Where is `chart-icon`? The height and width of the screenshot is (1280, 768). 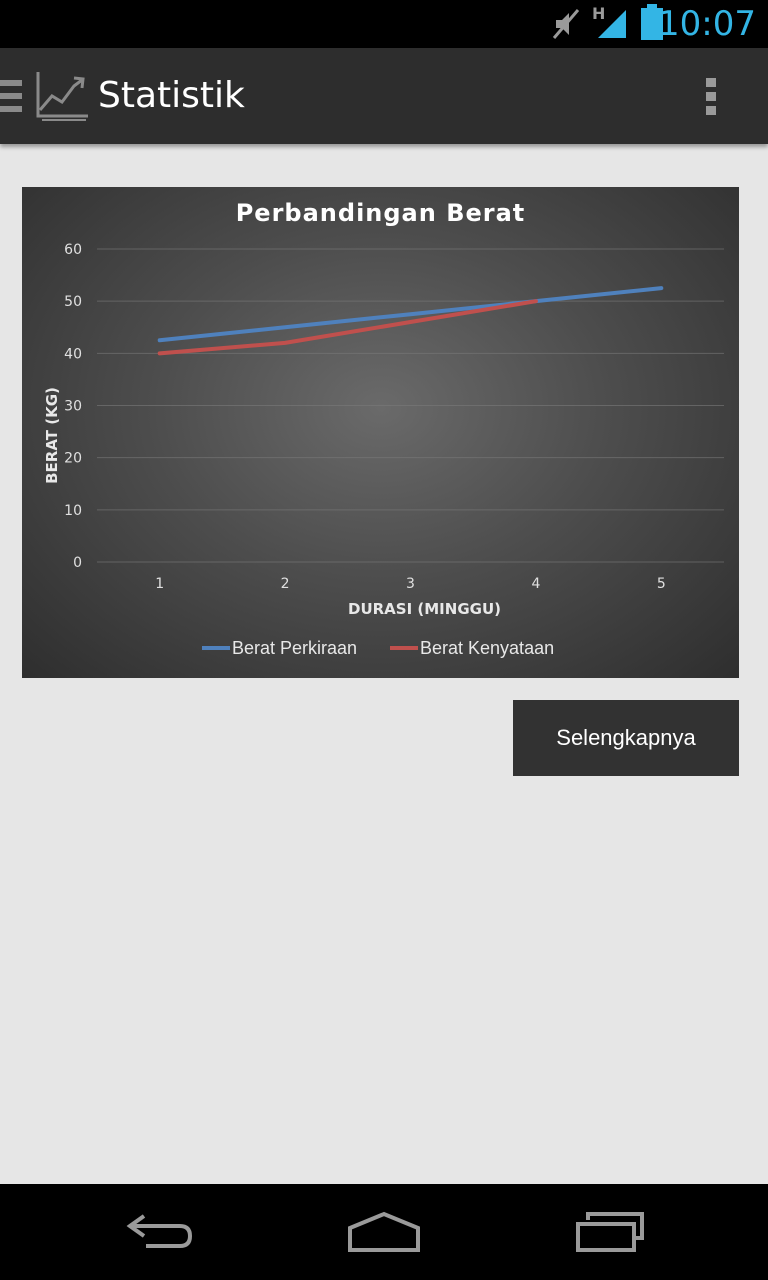 chart-icon is located at coordinates (62, 97).